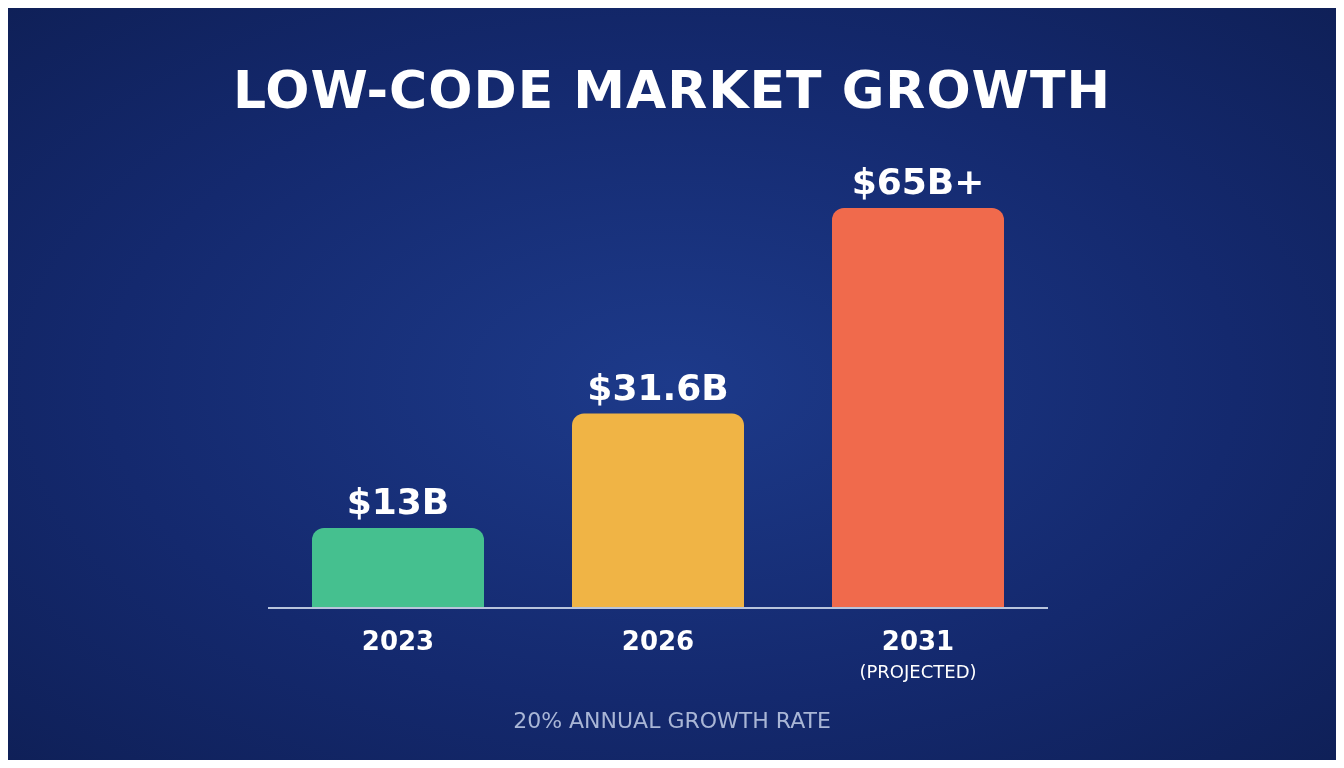 The image size is (1344, 768). Describe the element at coordinates (658, 641) in the screenshot. I see `x-tick-label: 2026` at that location.